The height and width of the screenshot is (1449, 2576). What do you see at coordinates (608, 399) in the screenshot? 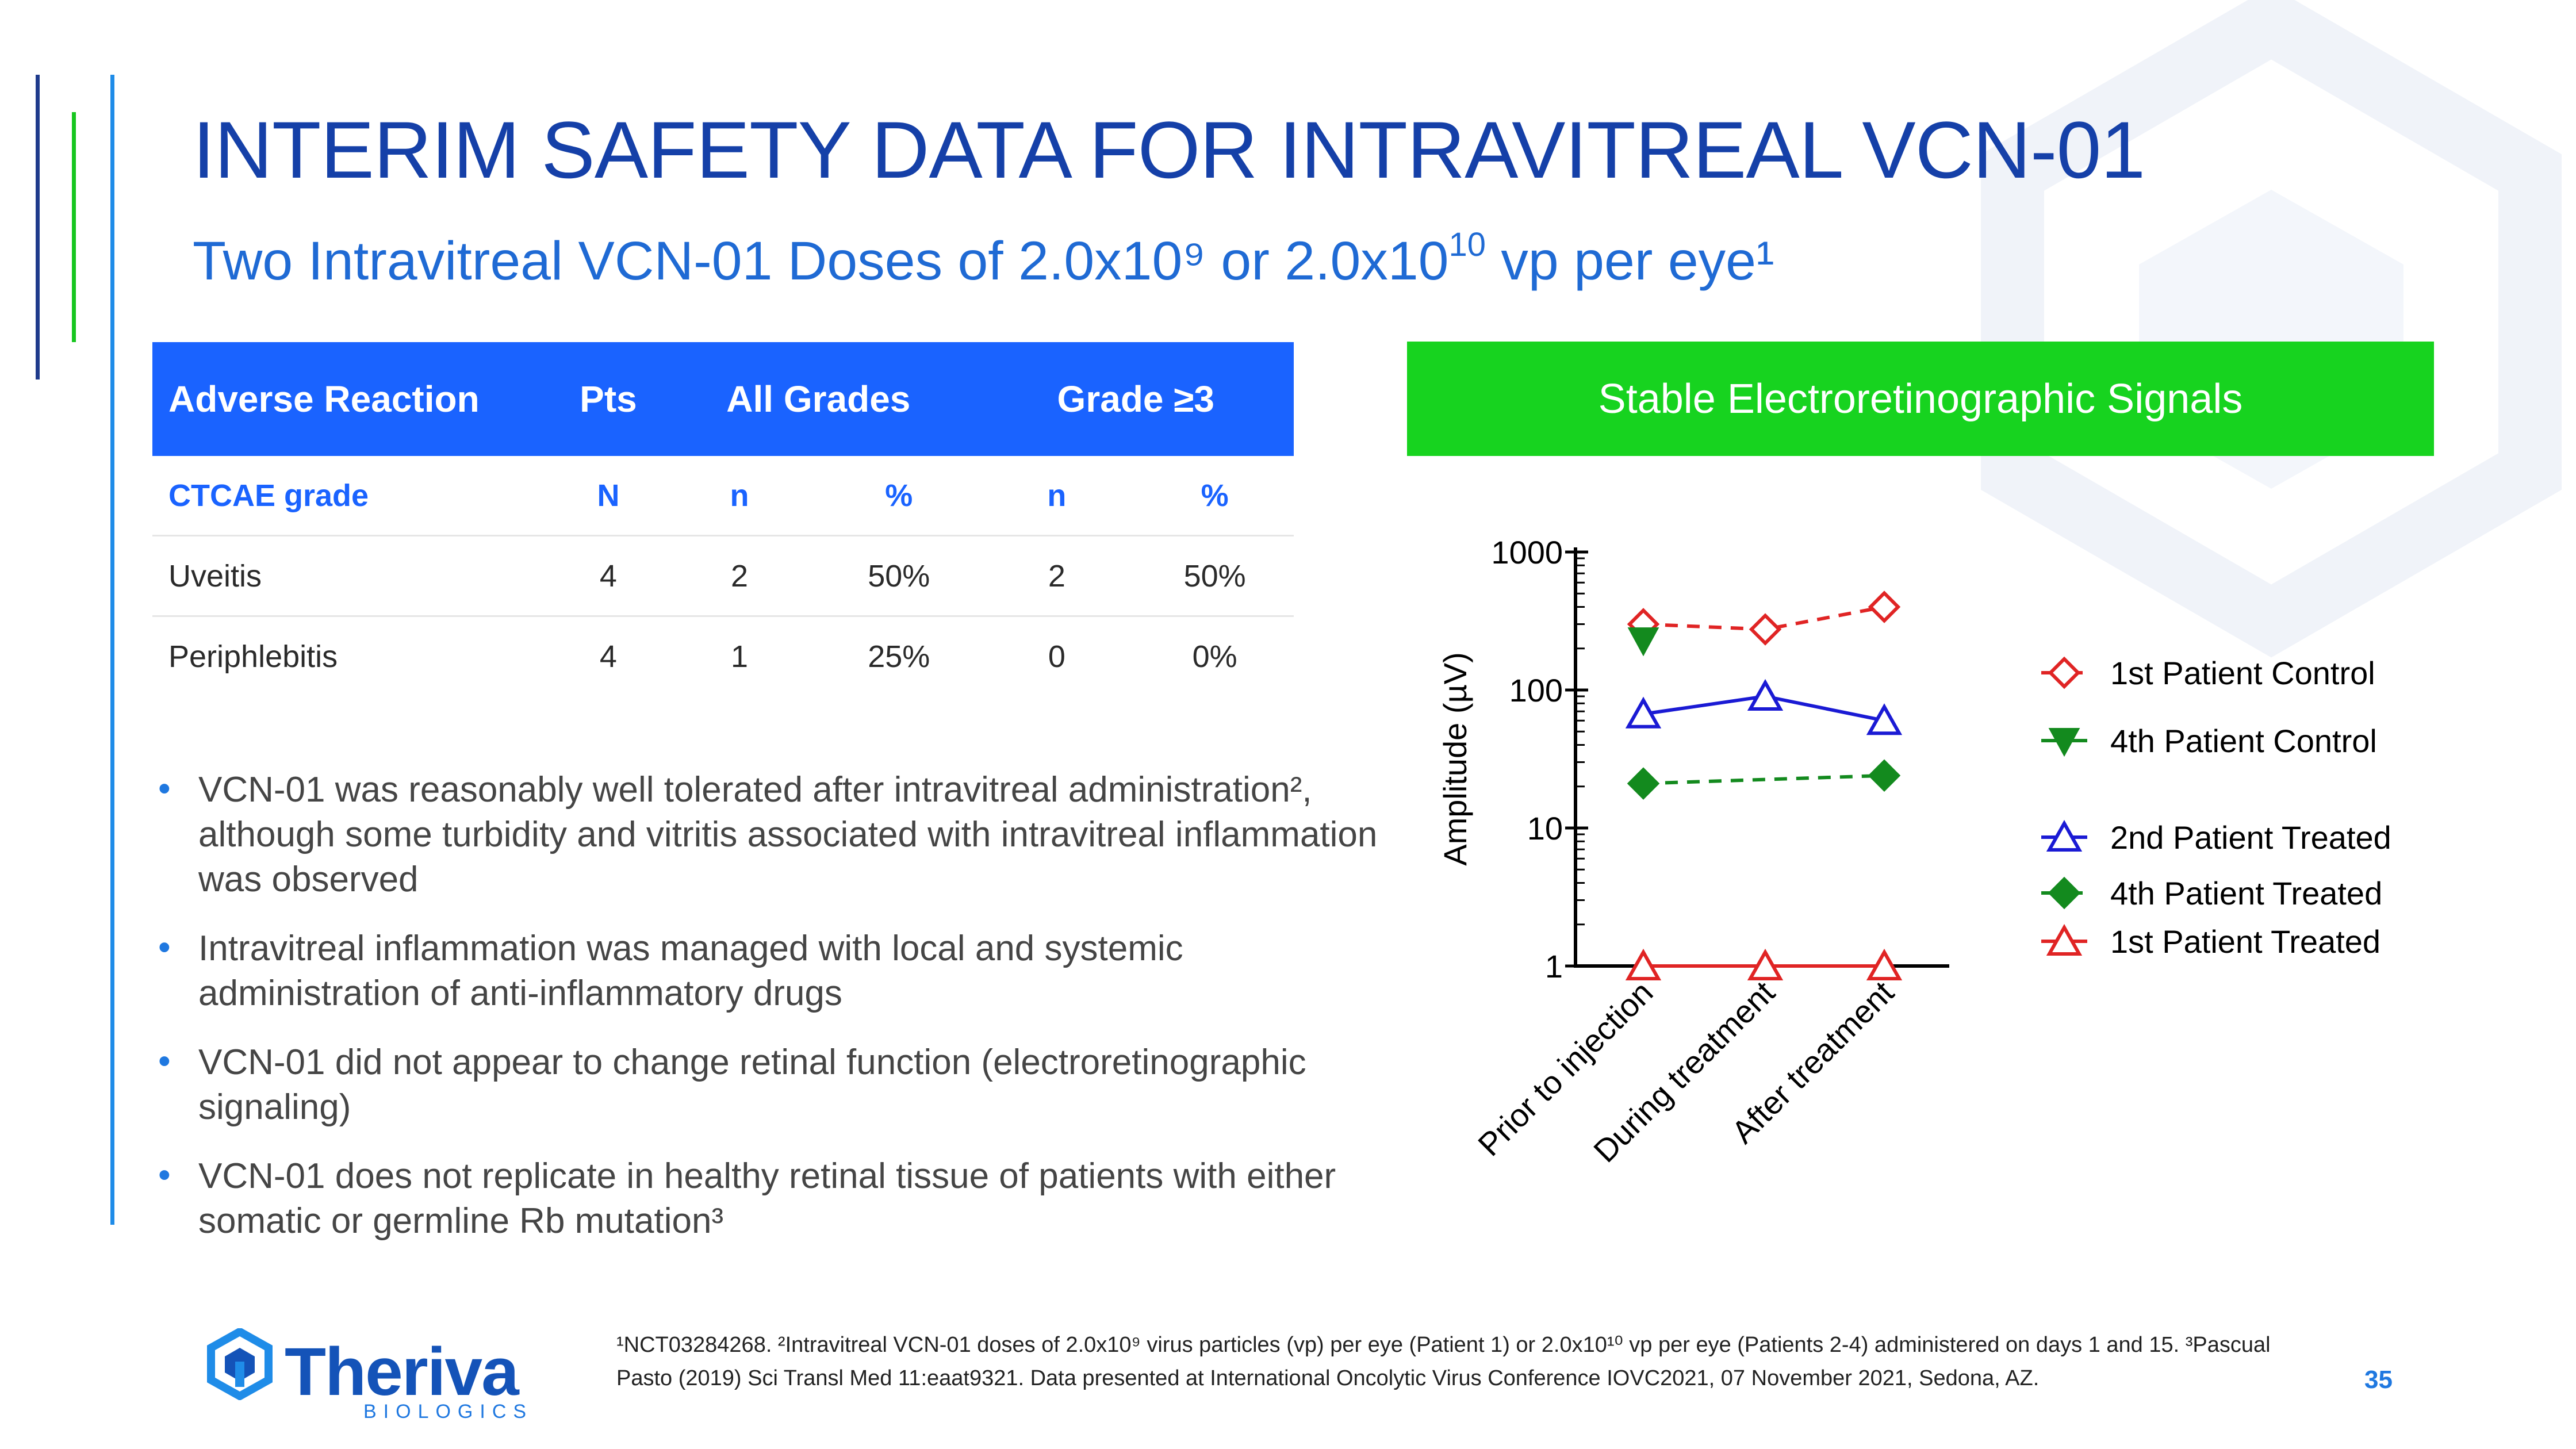
I see `header-pts: Pts` at bounding box center [608, 399].